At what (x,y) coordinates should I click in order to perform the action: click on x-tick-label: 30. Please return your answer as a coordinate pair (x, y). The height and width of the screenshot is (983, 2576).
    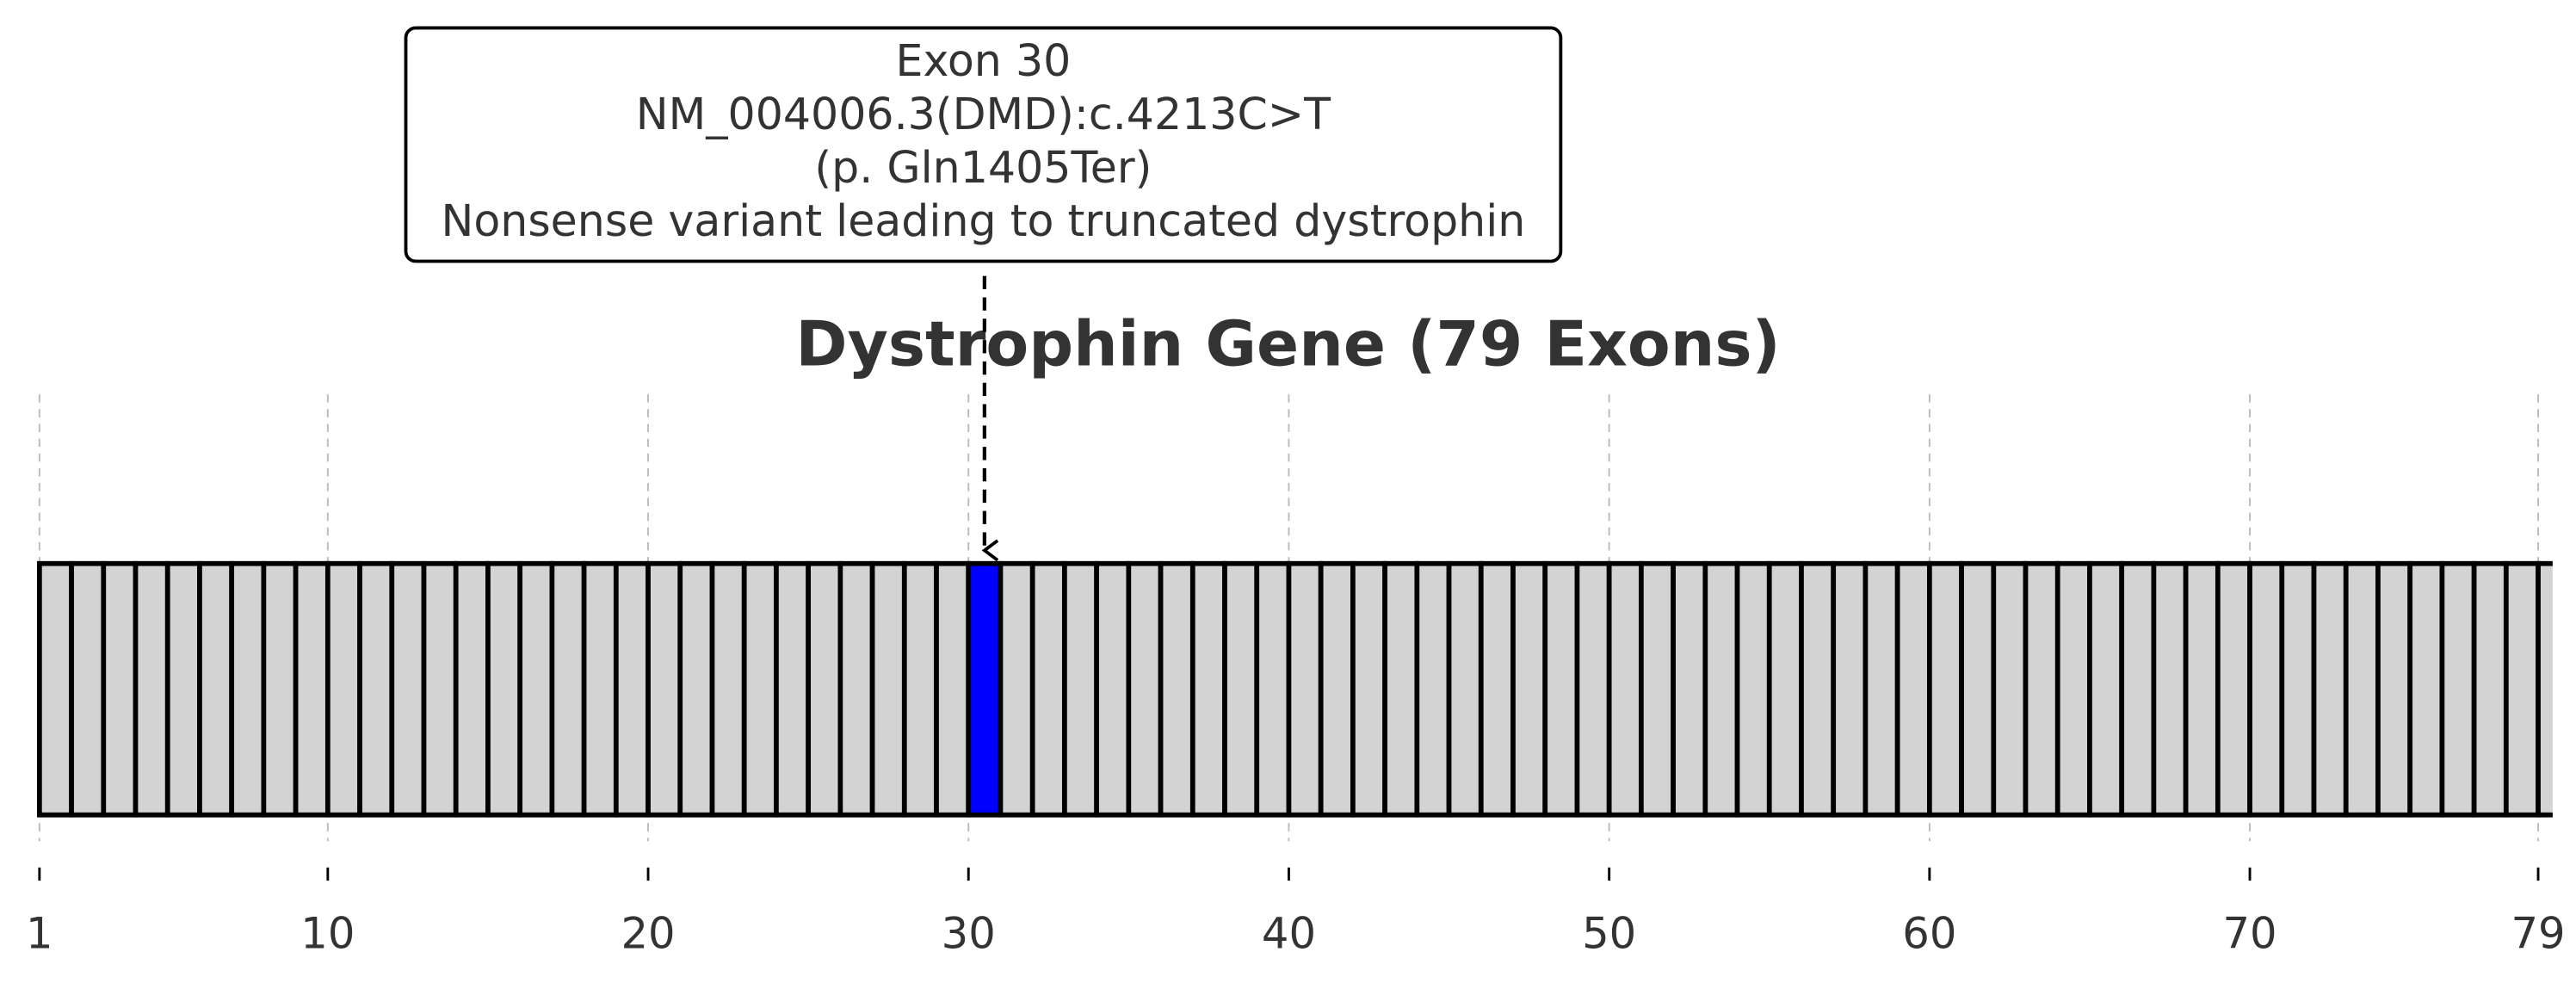
    Looking at the image, I should click on (969, 933).